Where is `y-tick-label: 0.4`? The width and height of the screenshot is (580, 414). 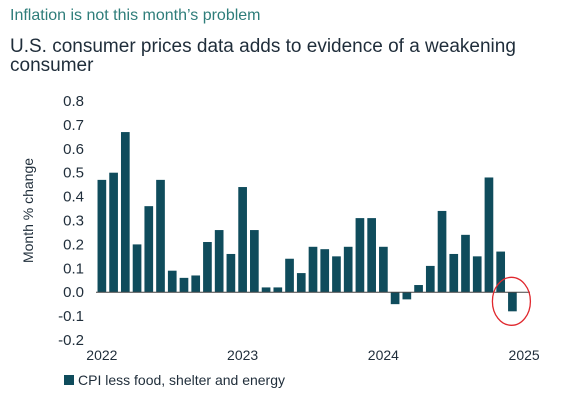
y-tick-label: 0.4 is located at coordinates (73, 197).